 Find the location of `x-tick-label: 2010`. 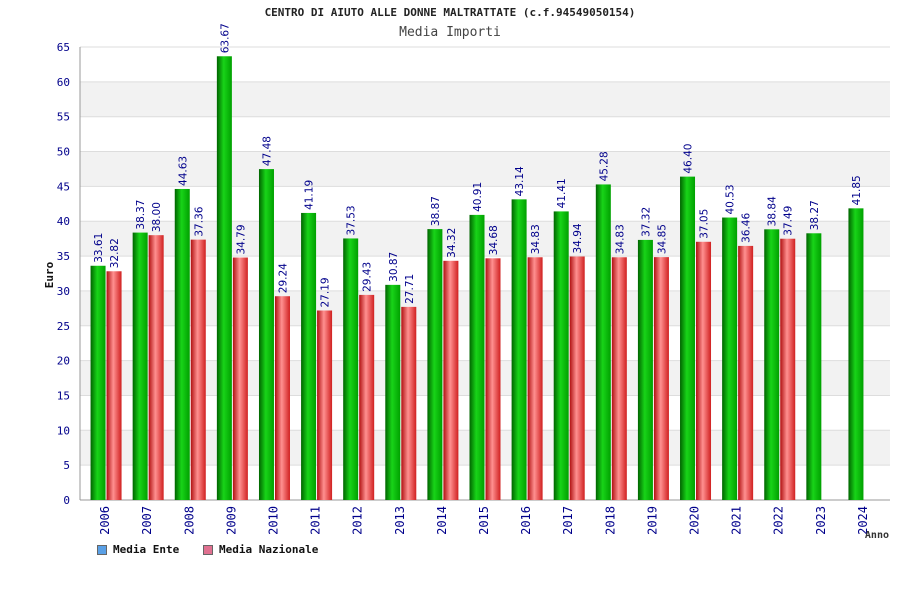

x-tick-label: 2010 is located at coordinates (273, 520).